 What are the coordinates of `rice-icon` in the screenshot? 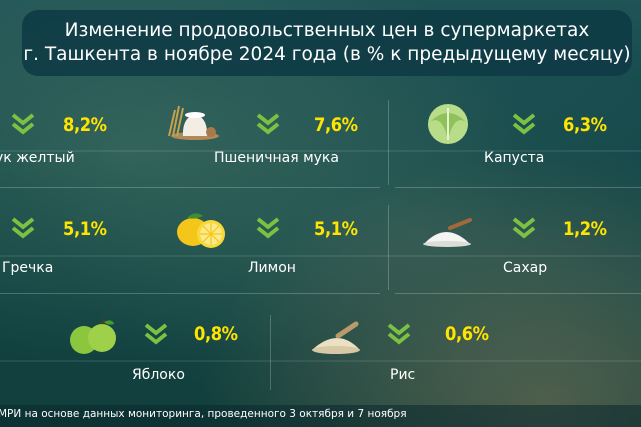 It's located at (336, 337).